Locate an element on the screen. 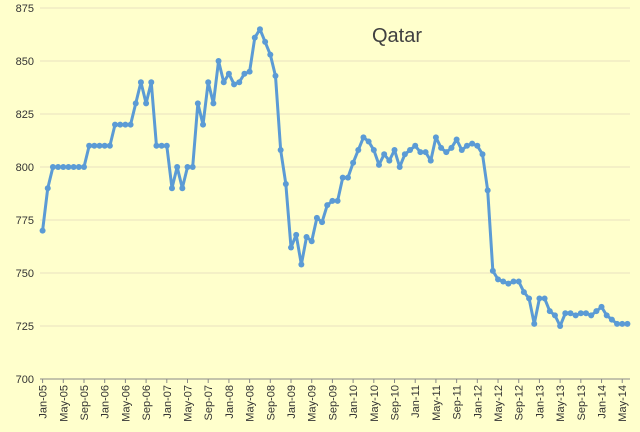 This screenshot has height=432, width=640. x-tick-label: Sep-05 is located at coordinates (85, 402).